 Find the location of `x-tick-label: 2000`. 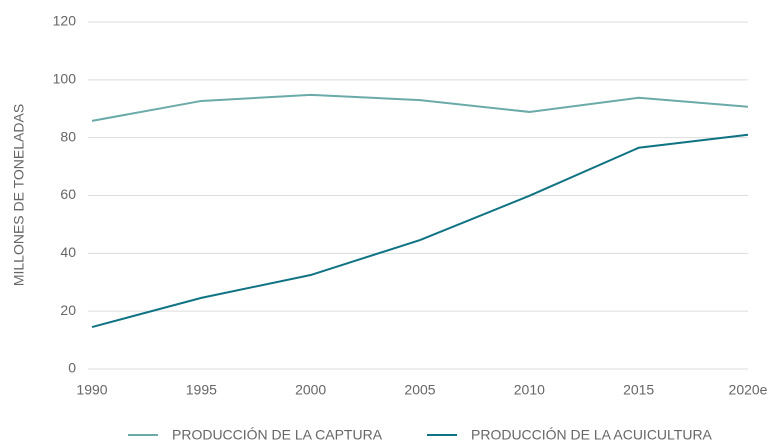

x-tick-label: 2000 is located at coordinates (310, 390).